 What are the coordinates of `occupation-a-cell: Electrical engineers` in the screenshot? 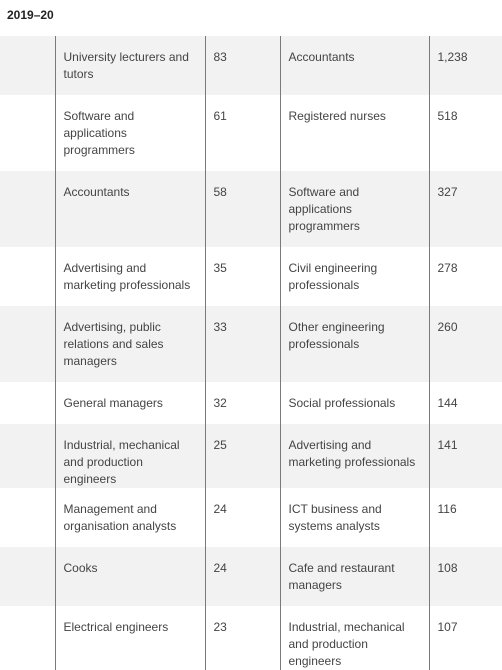 It's located at (129, 638).